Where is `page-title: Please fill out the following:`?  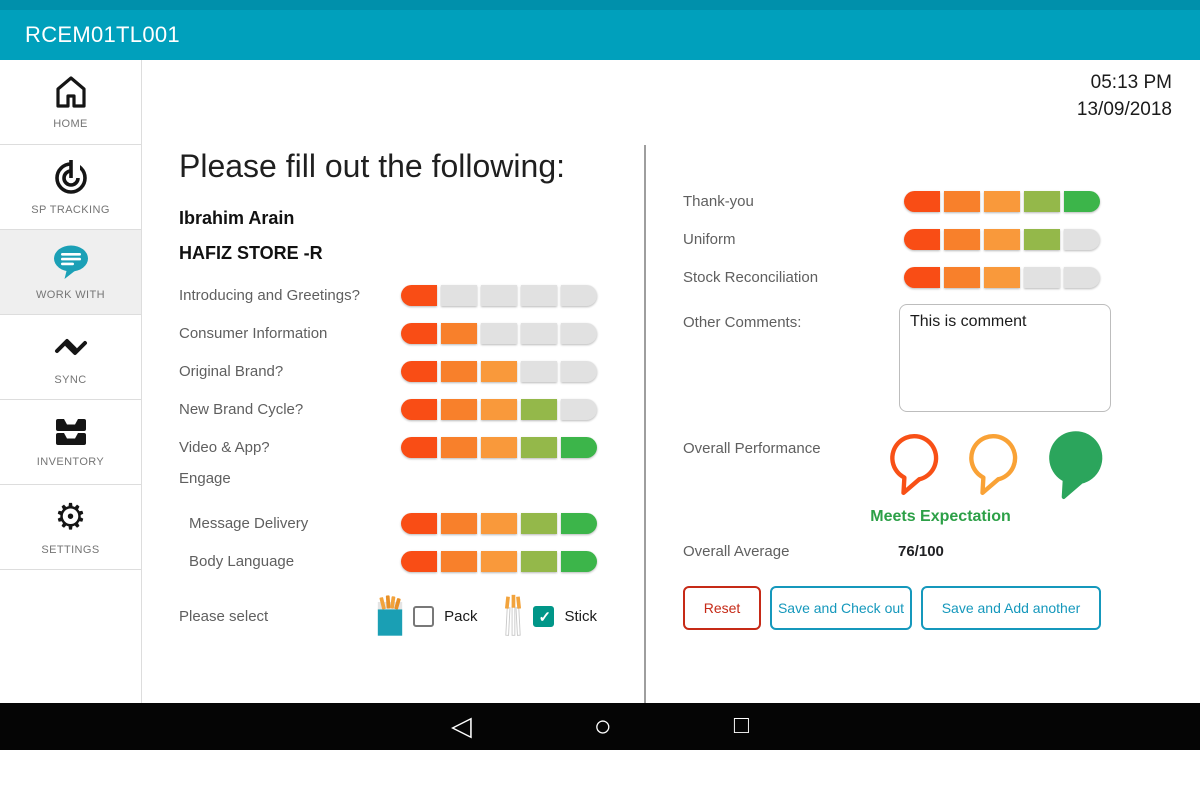
page-title: Please fill out the following: is located at coordinates (372, 166).